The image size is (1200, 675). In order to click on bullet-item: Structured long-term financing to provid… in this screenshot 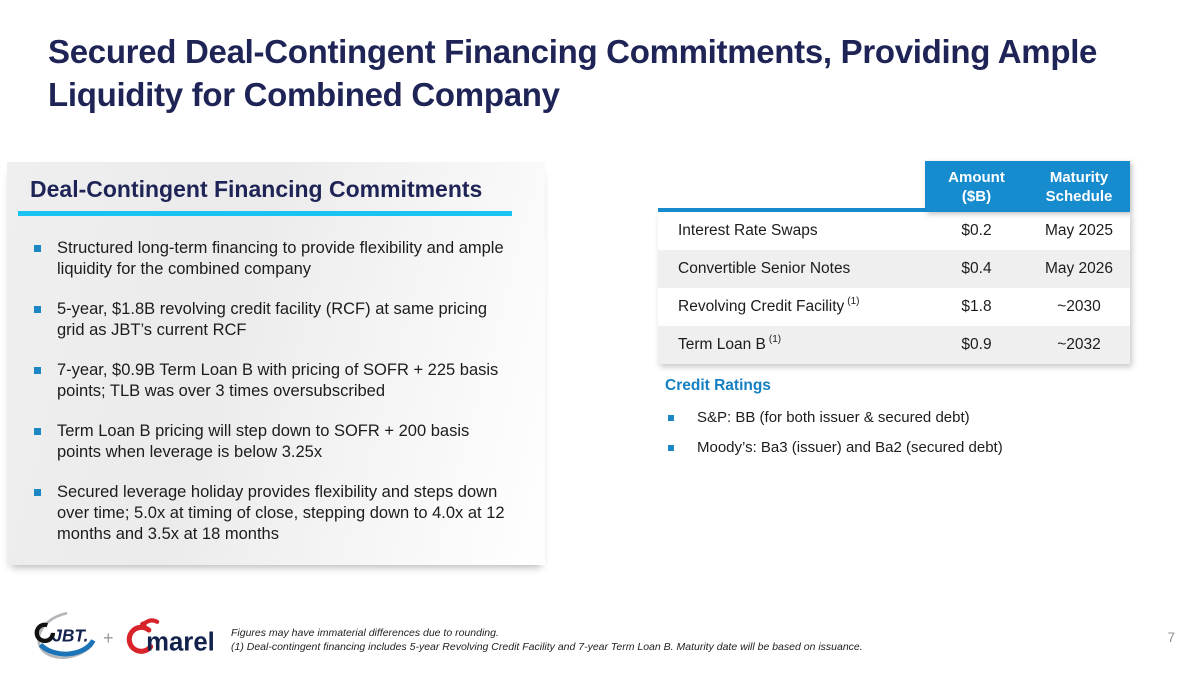, I will do `click(289, 259)`.